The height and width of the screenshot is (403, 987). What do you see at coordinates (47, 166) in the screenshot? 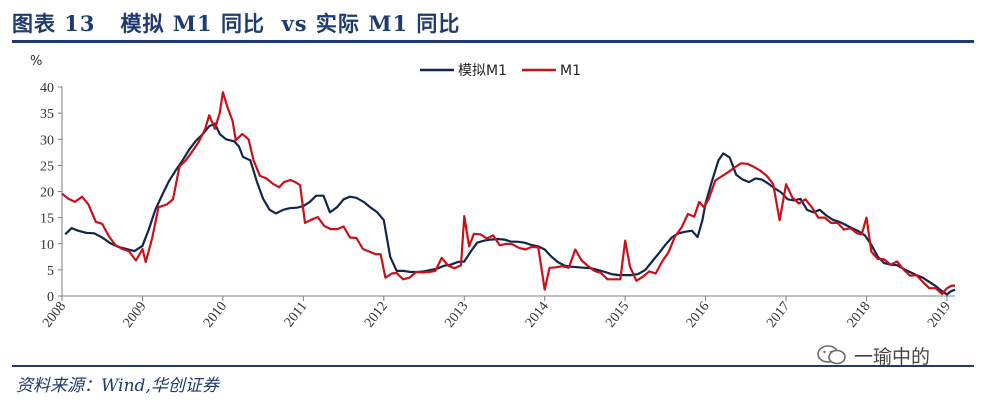
I see `y-tick-label: 25` at bounding box center [47, 166].